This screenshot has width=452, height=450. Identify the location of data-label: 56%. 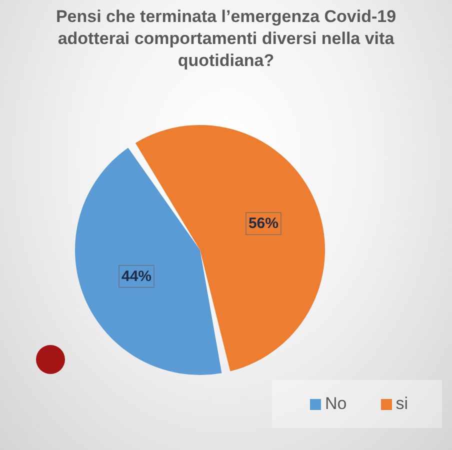
(263, 223).